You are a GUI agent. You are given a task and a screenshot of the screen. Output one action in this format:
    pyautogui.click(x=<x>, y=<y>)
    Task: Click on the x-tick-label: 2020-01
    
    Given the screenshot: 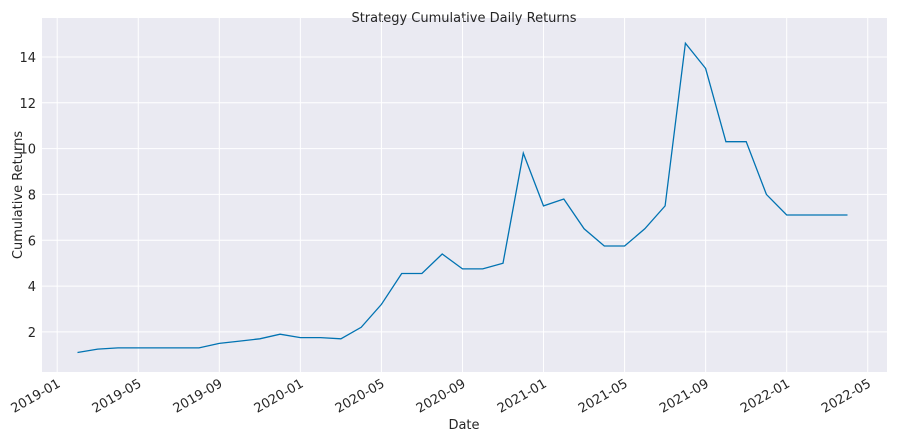 What is the action you would take?
    pyautogui.click(x=279, y=396)
    